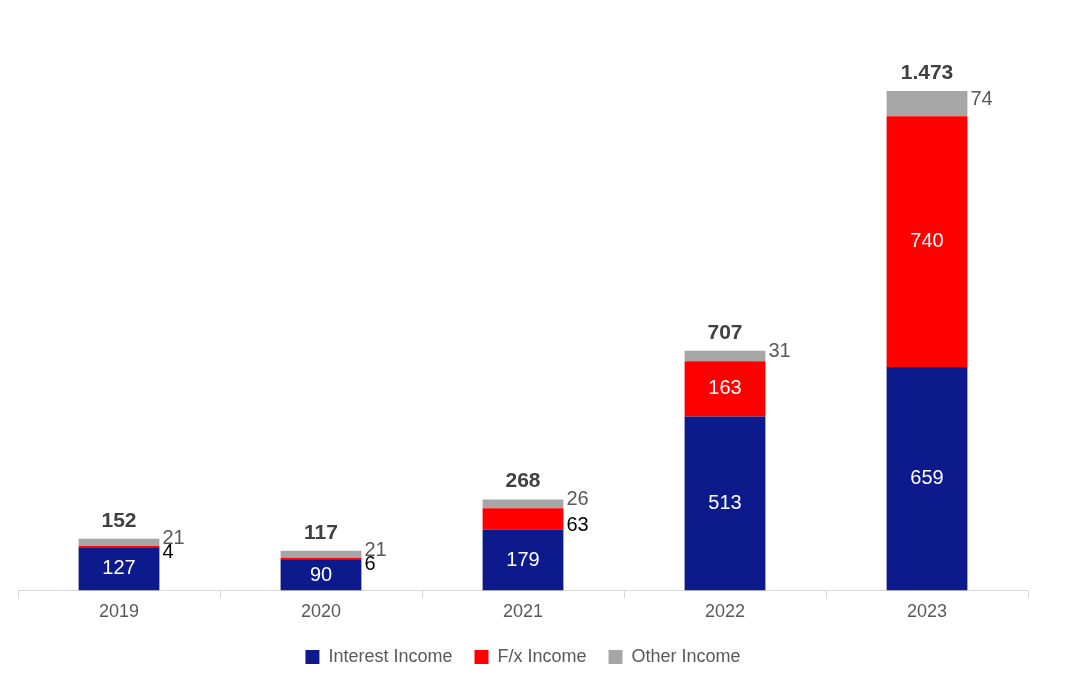 This screenshot has width=1076, height=684. I want to click on data-label: 513, so click(725, 501).